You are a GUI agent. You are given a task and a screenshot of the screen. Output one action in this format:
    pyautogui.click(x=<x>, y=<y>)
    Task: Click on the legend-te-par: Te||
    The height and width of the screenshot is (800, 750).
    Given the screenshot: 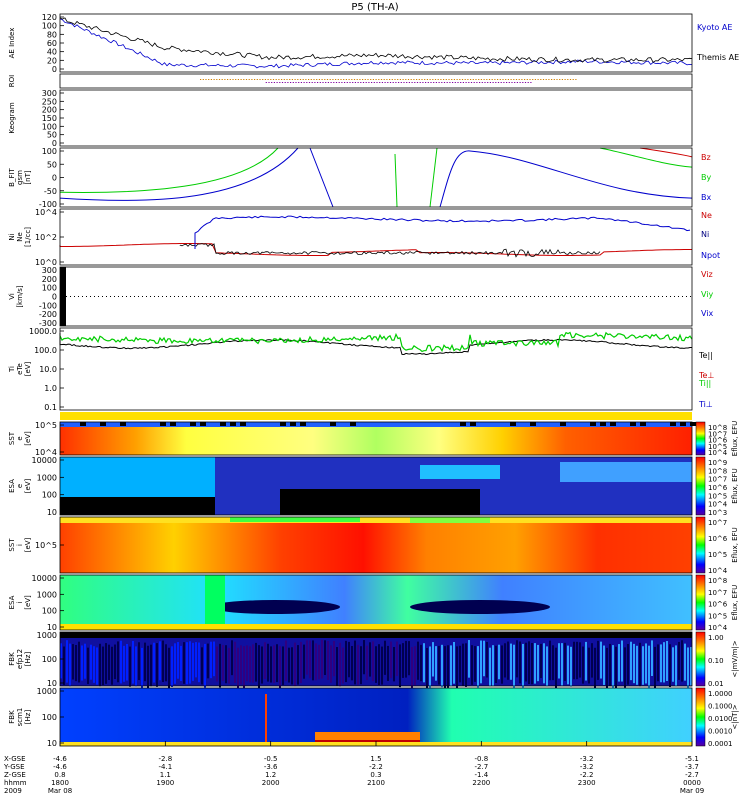 What is the action you would take?
    pyautogui.click(x=705, y=355)
    